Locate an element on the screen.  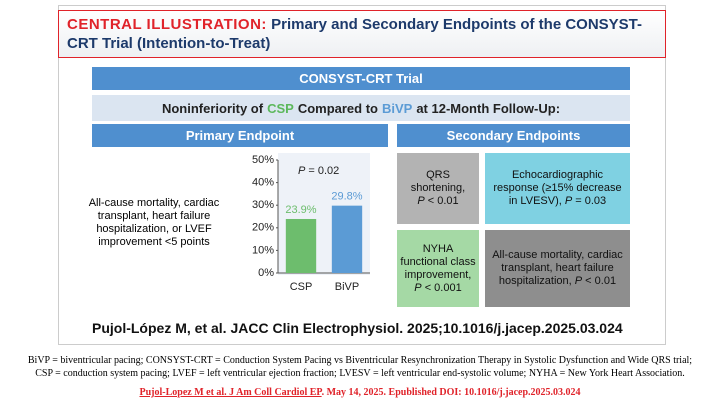
bivp: BiVP is located at coordinates (397, 108).